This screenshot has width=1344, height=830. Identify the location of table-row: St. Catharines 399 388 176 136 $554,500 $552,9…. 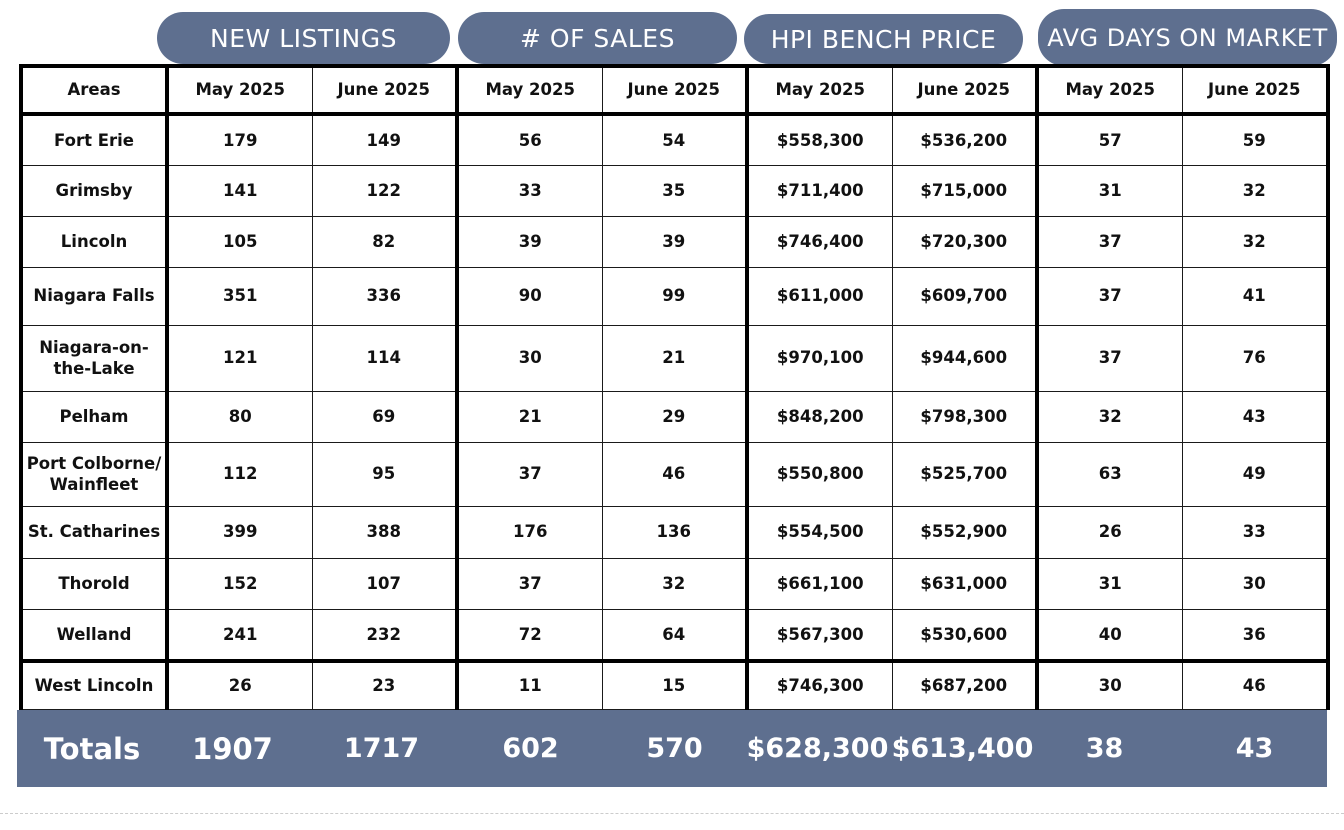
(674, 532).